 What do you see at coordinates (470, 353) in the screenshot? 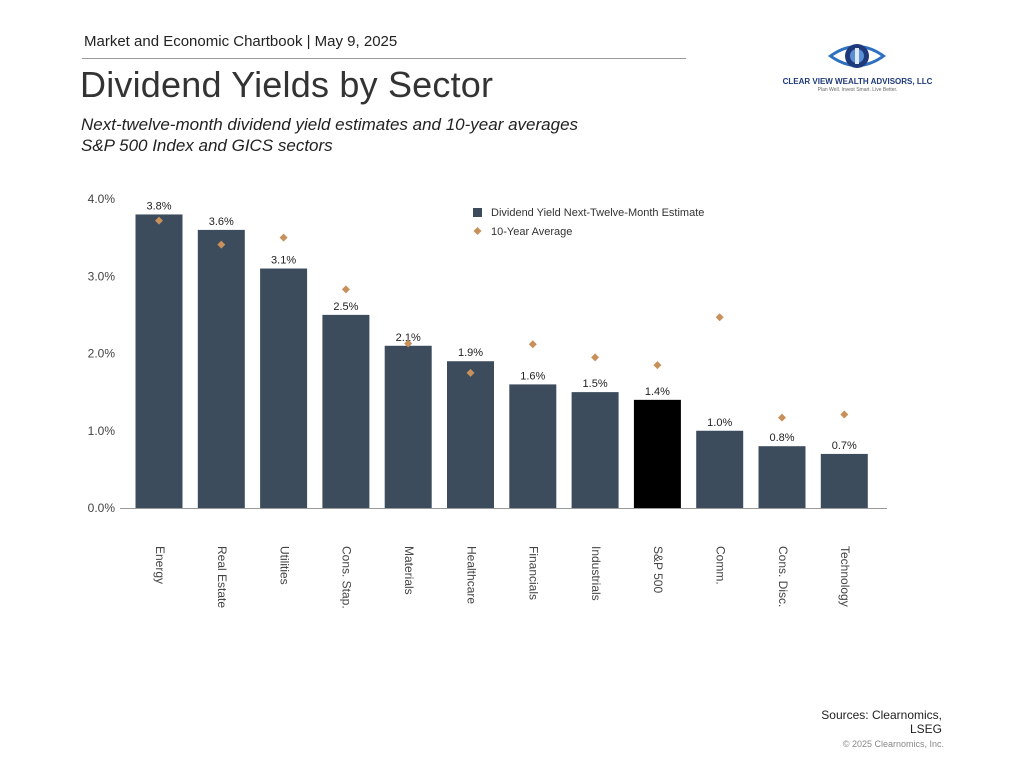
I see `bar-value-label: 1.9%` at bounding box center [470, 353].